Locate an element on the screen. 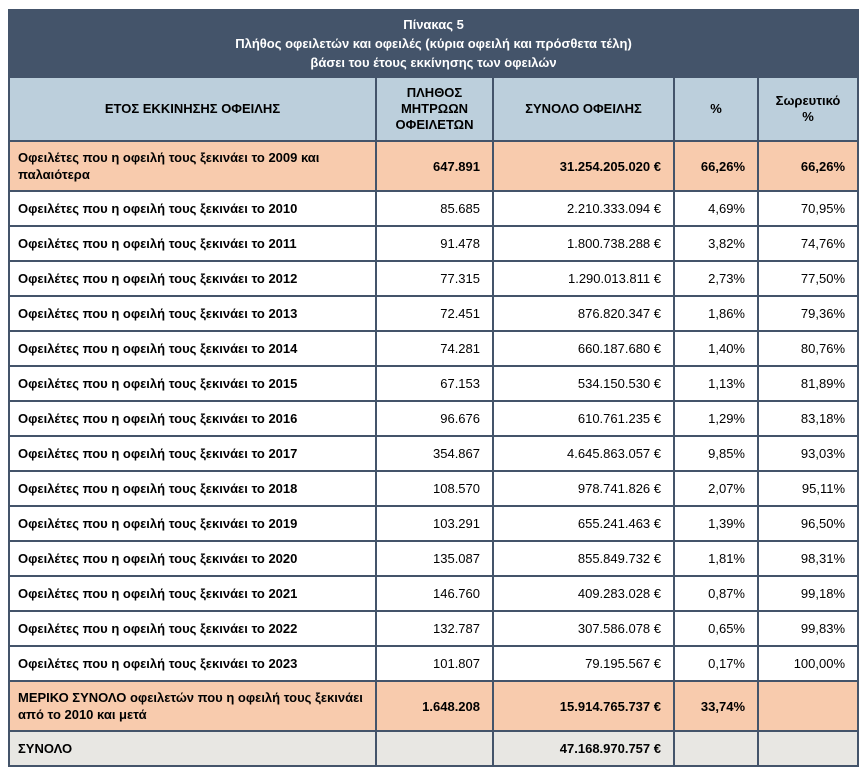  row-percent: 33,74% is located at coordinates (716, 706).